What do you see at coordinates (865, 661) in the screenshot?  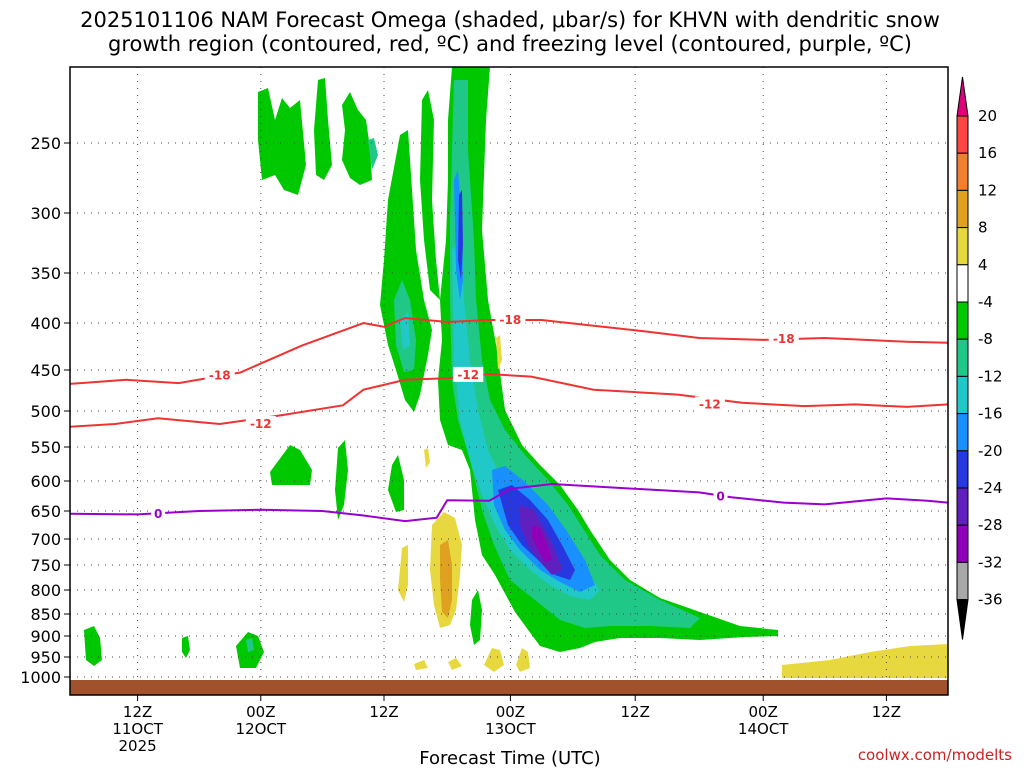 I see `subsidence-surface` at bounding box center [865, 661].